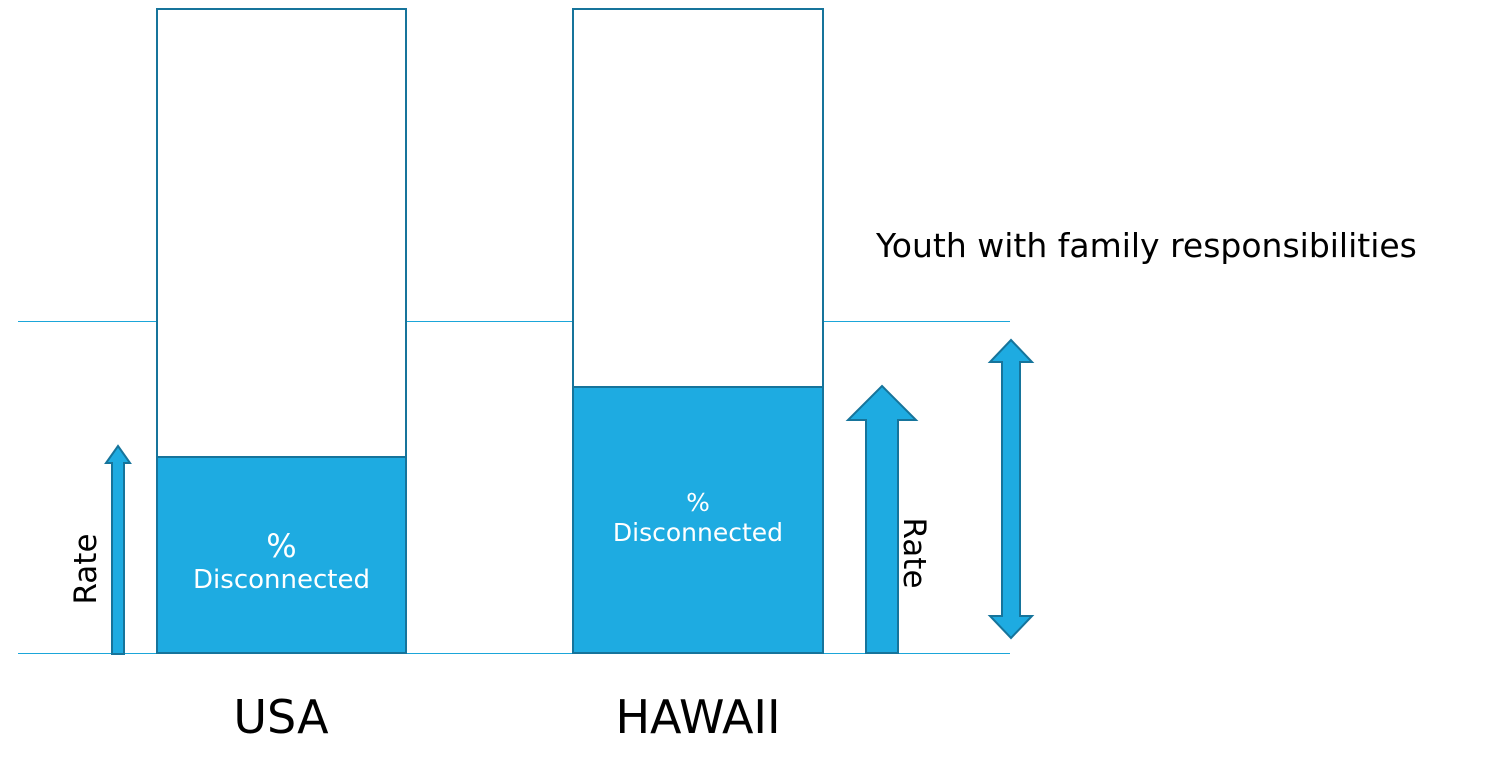  I want to click on hawaii-bar-fill: % Disconnected, so click(698, 519).